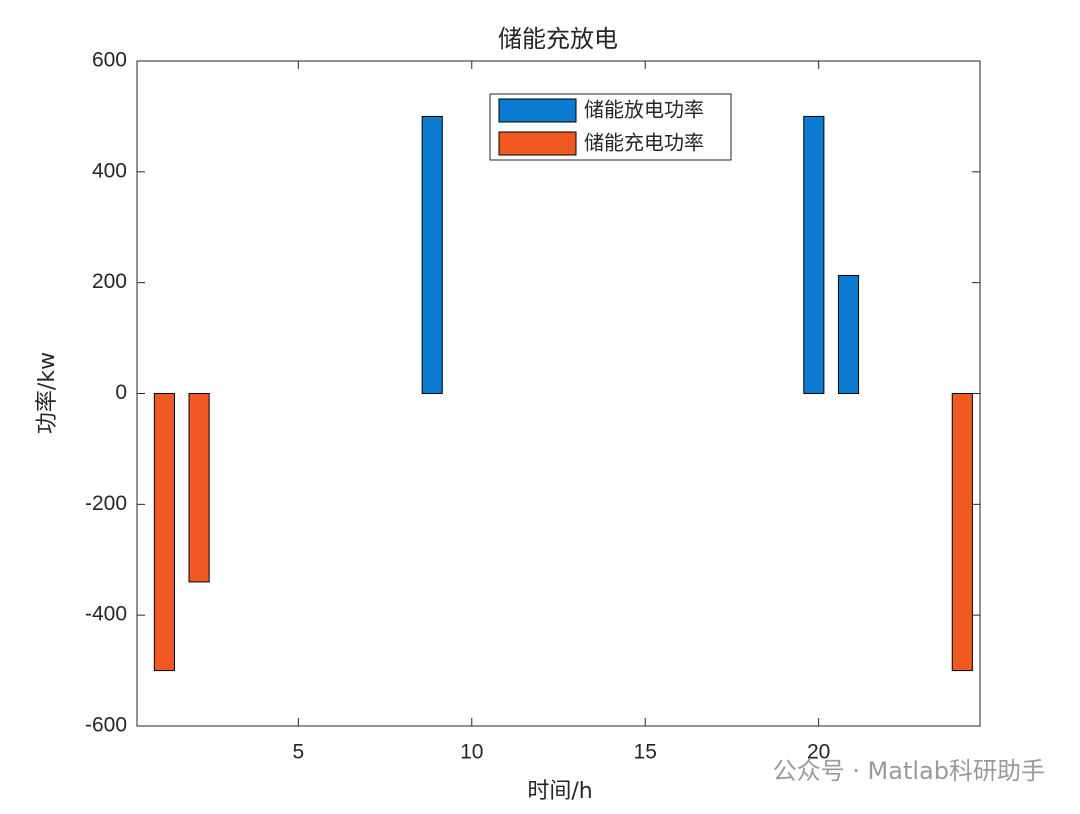 This screenshot has width=1080, height=814. I want to click on watermark: 公众号 · Matlab科研助手, so click(909, 771).